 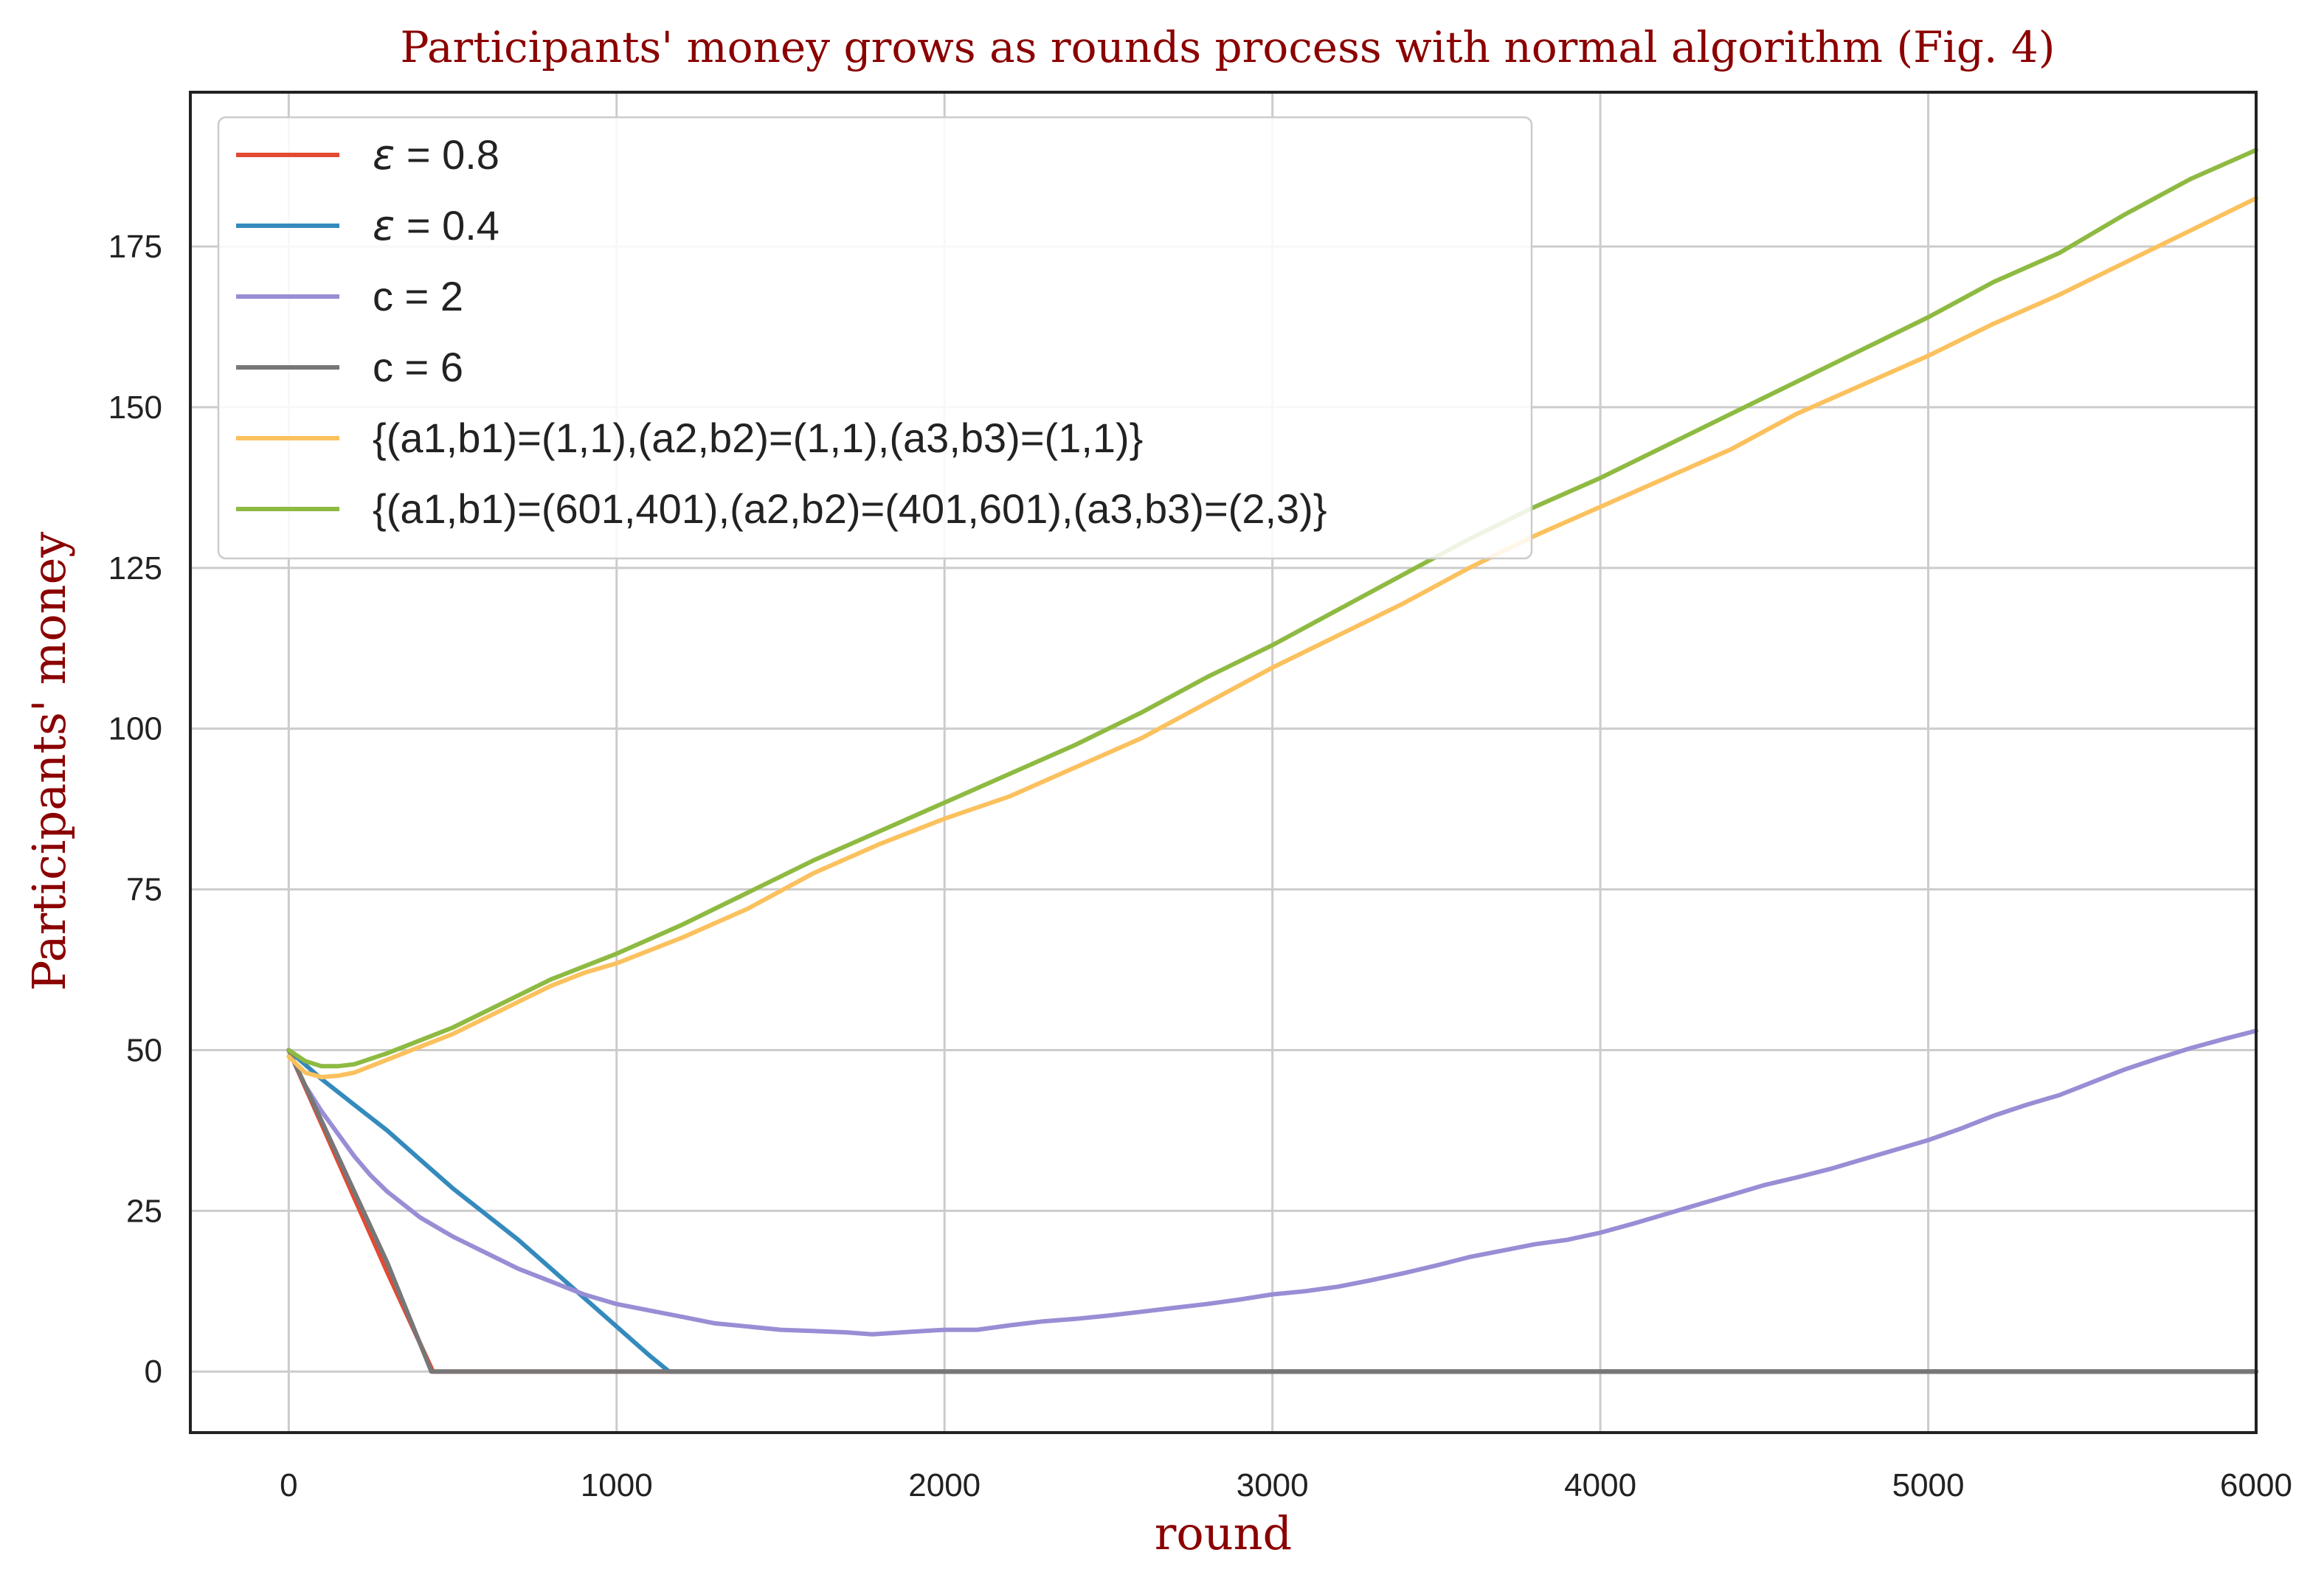 I want to click on legend-entry: ε = 0.4, so click(x=436, y=226).